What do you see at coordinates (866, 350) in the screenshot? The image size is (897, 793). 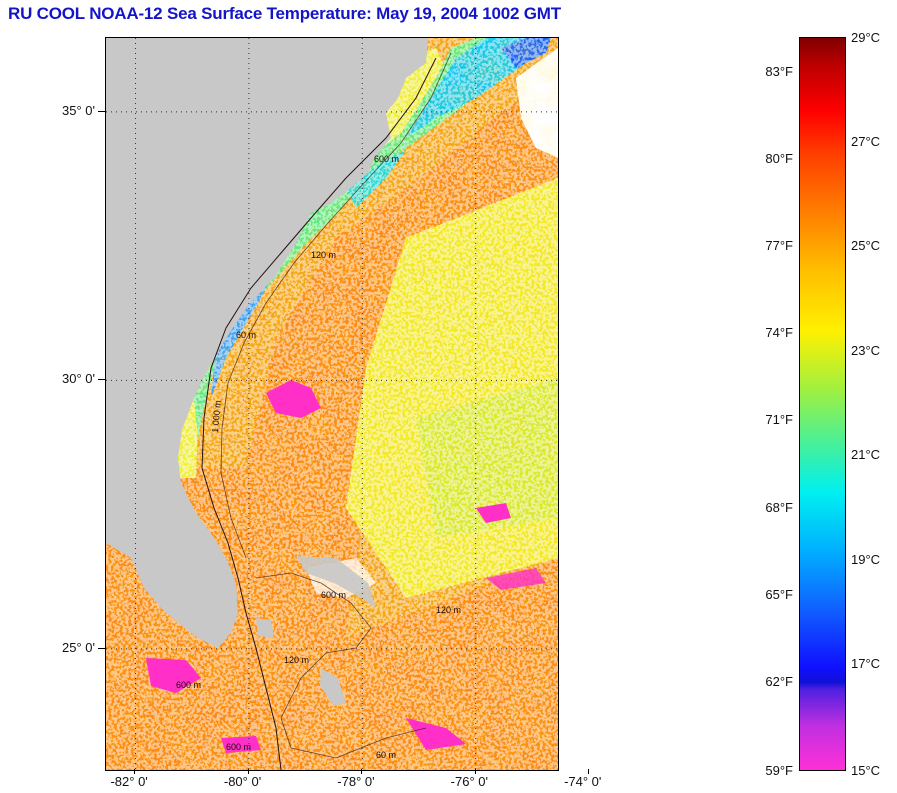 I see `colorbar-celsius-label: 23°C` at bounding box center [866, 350].